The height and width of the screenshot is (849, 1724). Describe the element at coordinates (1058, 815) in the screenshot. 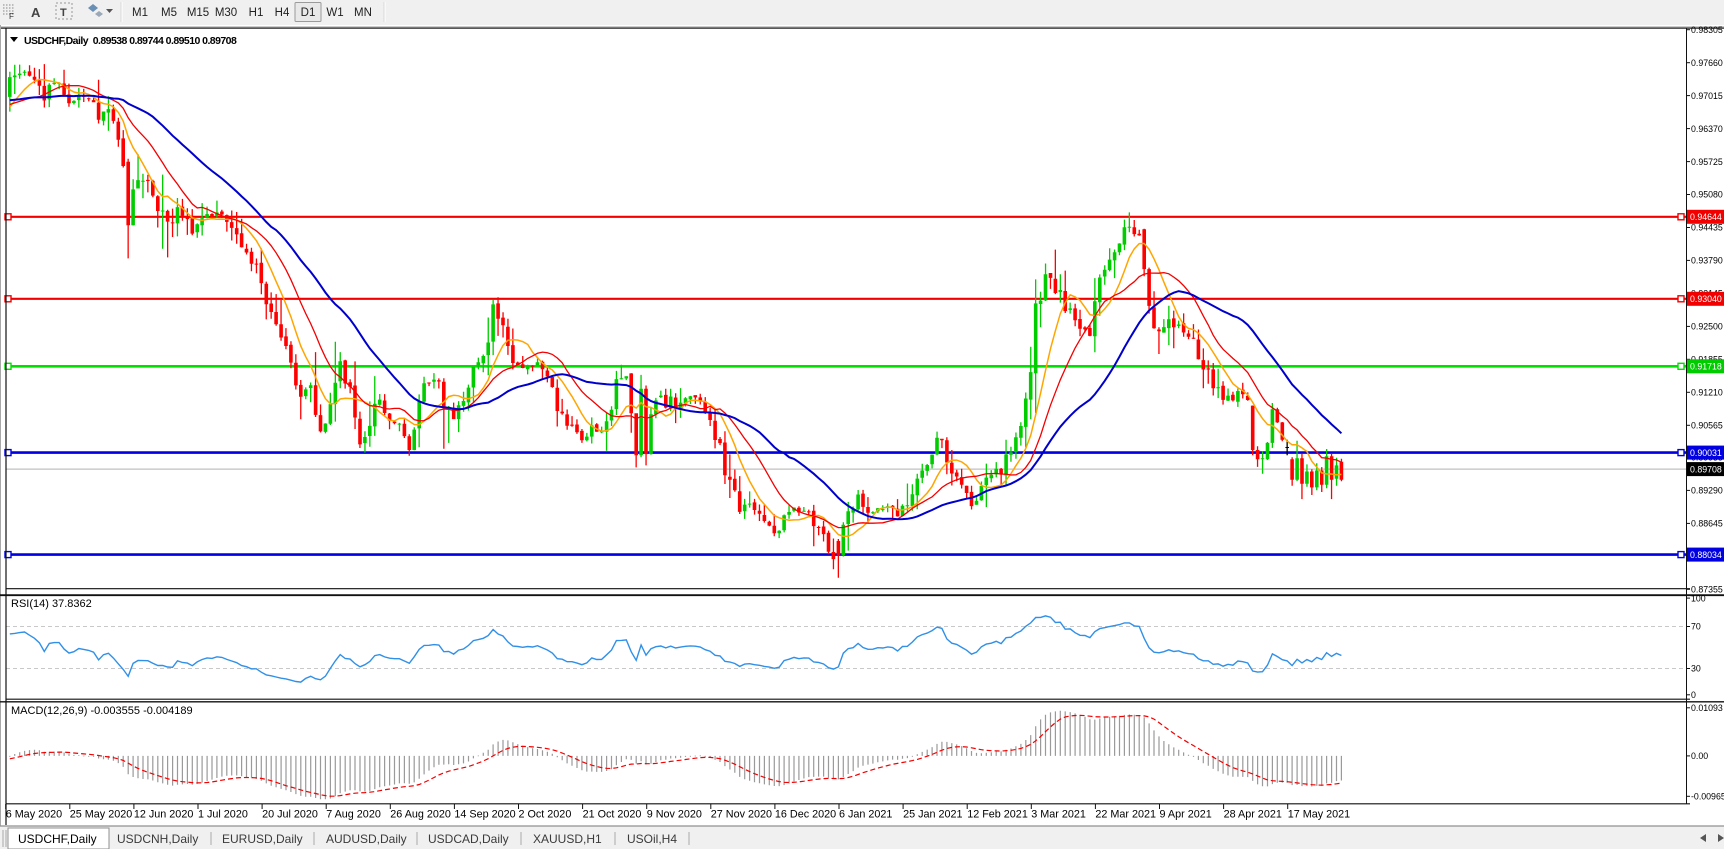

I see `svg-text: 3 Mar 2021` at that location.